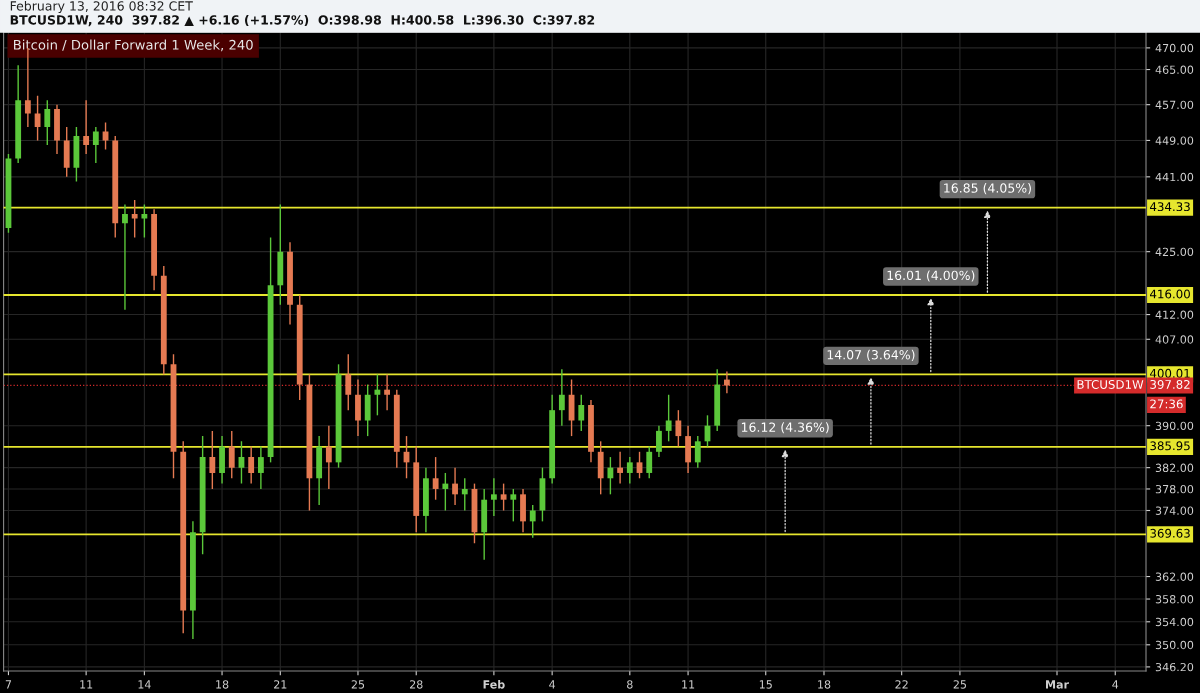  I want to click on x-tick-label: 15, so click(765, 684).